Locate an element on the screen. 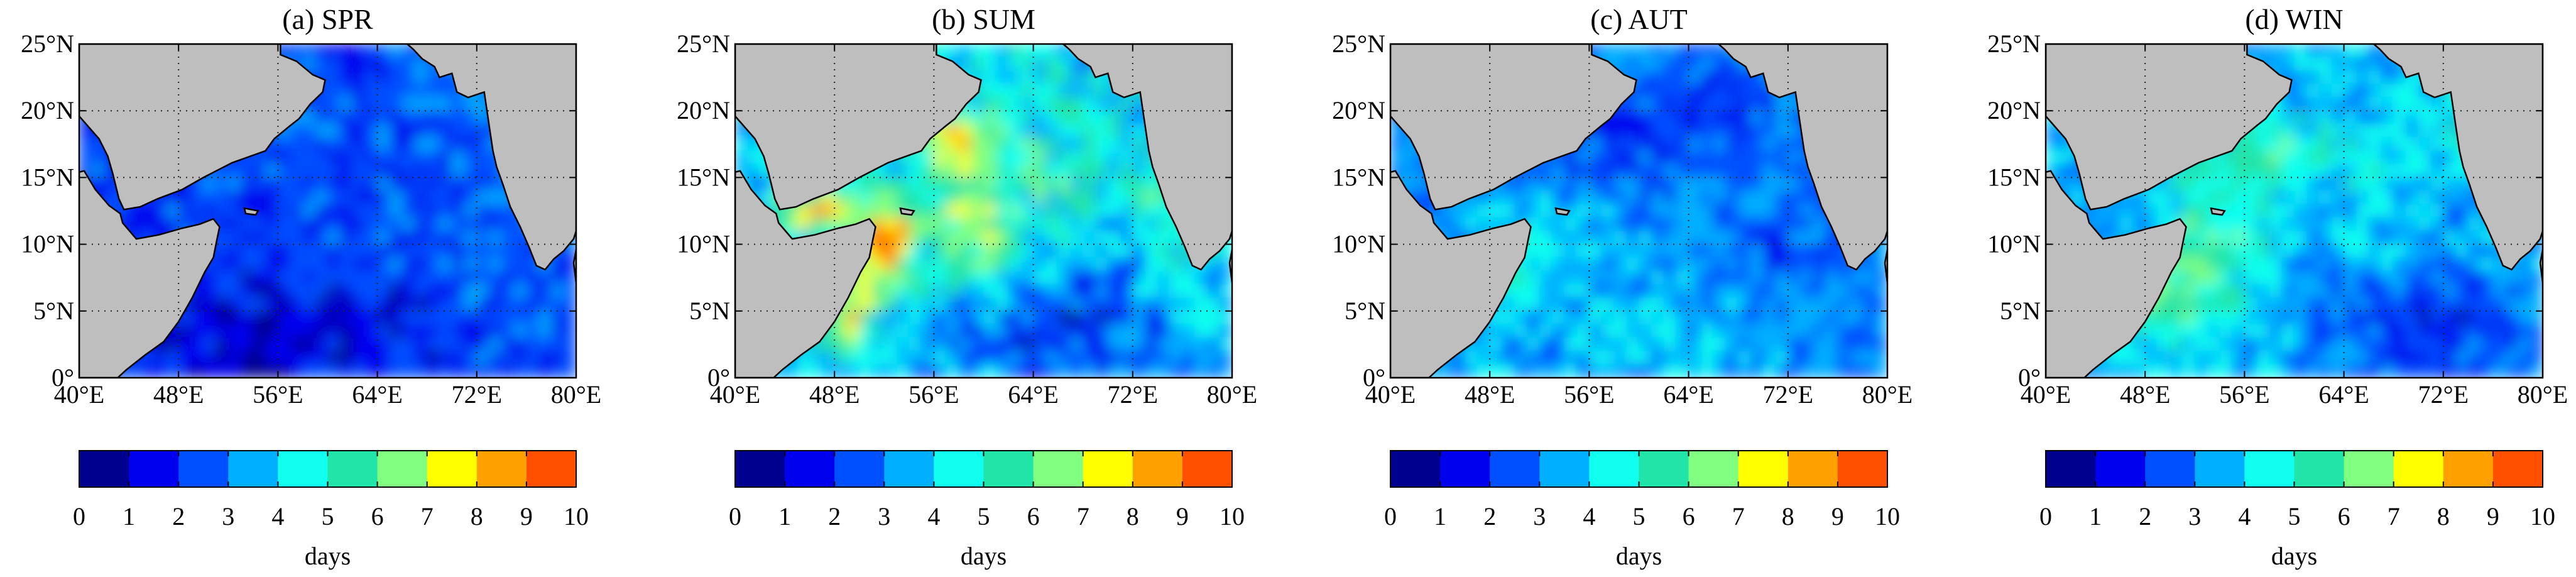 The width and height of the screenshot is (2576, 577). y-tick-label: 5°N is located at coordinates (2021, 311).